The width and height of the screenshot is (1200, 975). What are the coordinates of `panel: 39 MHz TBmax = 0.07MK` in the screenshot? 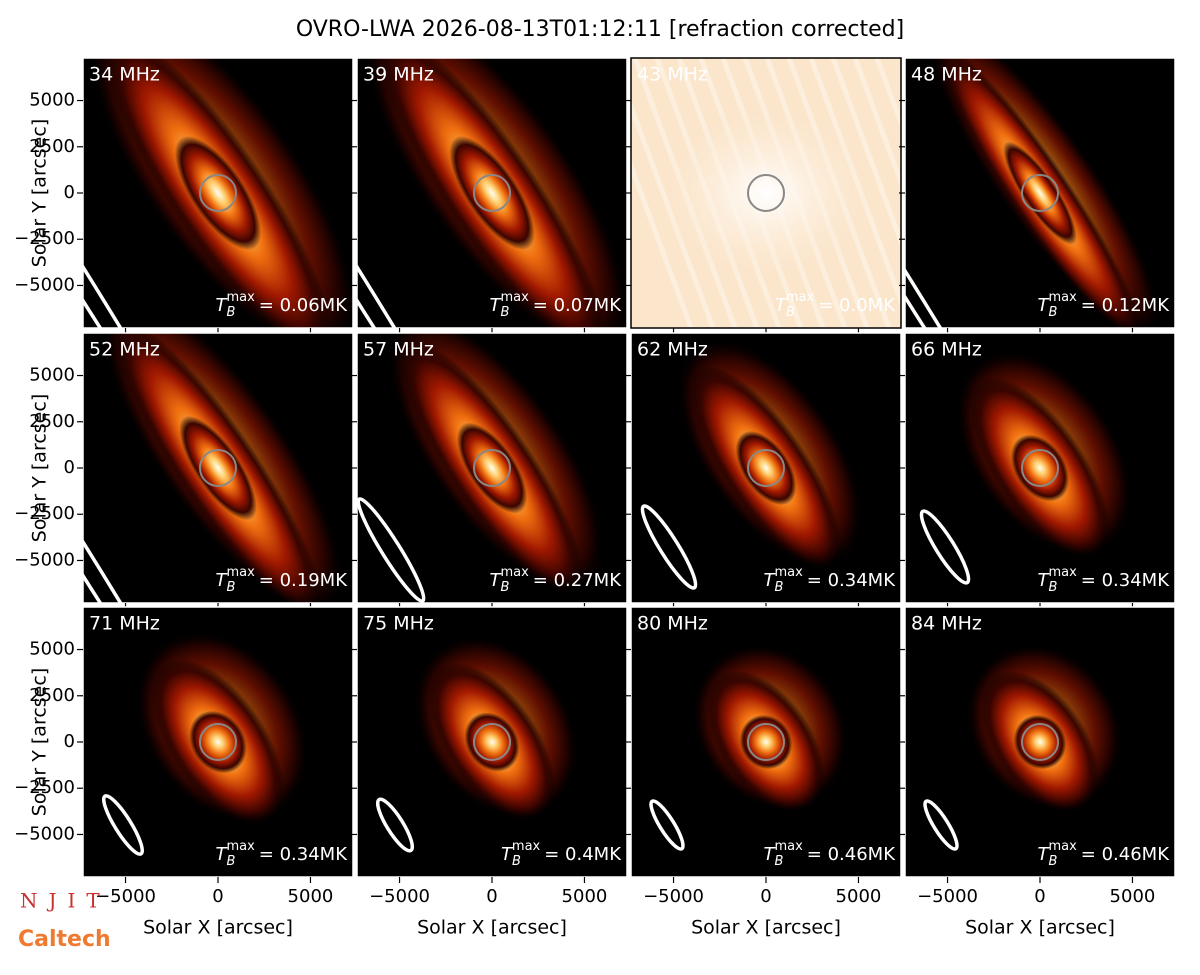 It's located at (489, 195).